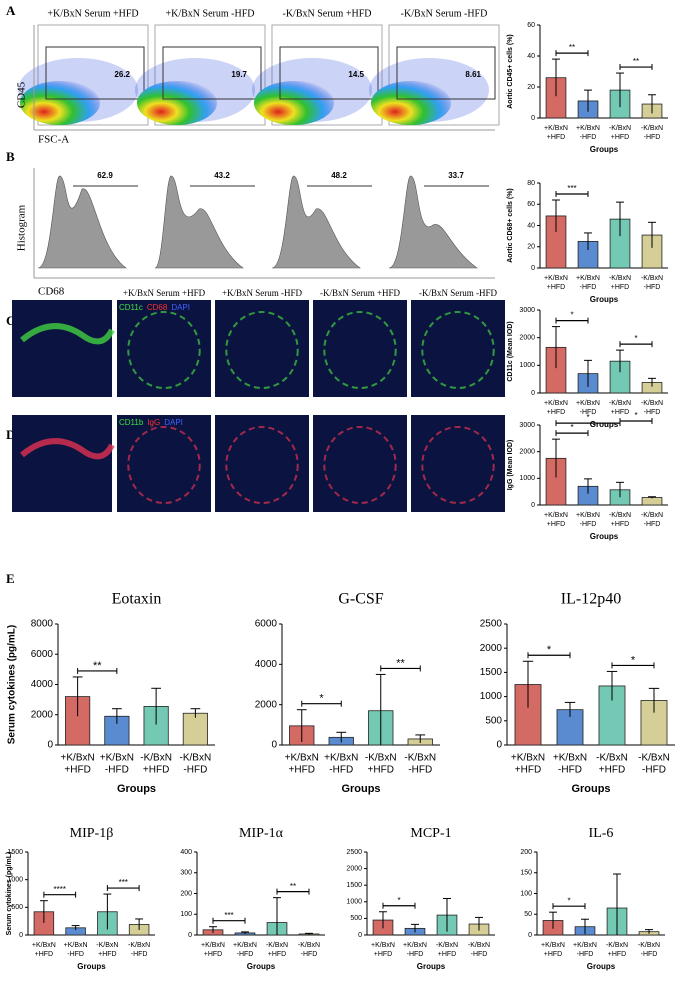  What do you see at coordinates (356, 74) in the screenshot?
I see `gate-value: 14.5` at bounding box center [356, 74].